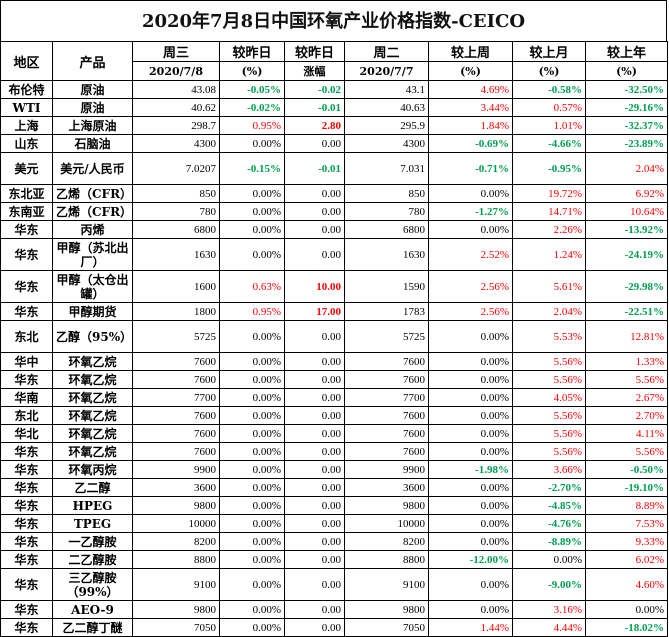 Image resolution: width=669 pixels, height=637 pixels. What do you see at coordinates (549, 125) in the screenshot?
I see `cell-vs-last-month: 1.01%` at bounding box center [549, 125].